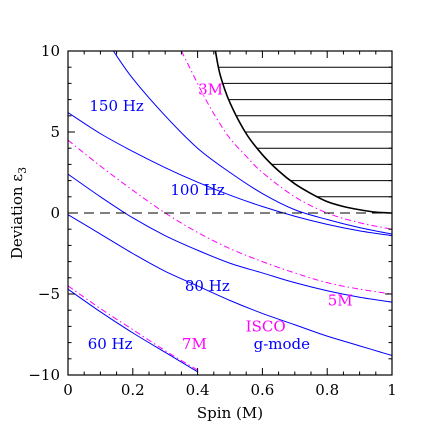 Image resolution: width=443 pixels, height=443 pixels. Describe the element at coordinates (327, 390) in the screenshot. I see `x-tick-label: 0.8` at that location.